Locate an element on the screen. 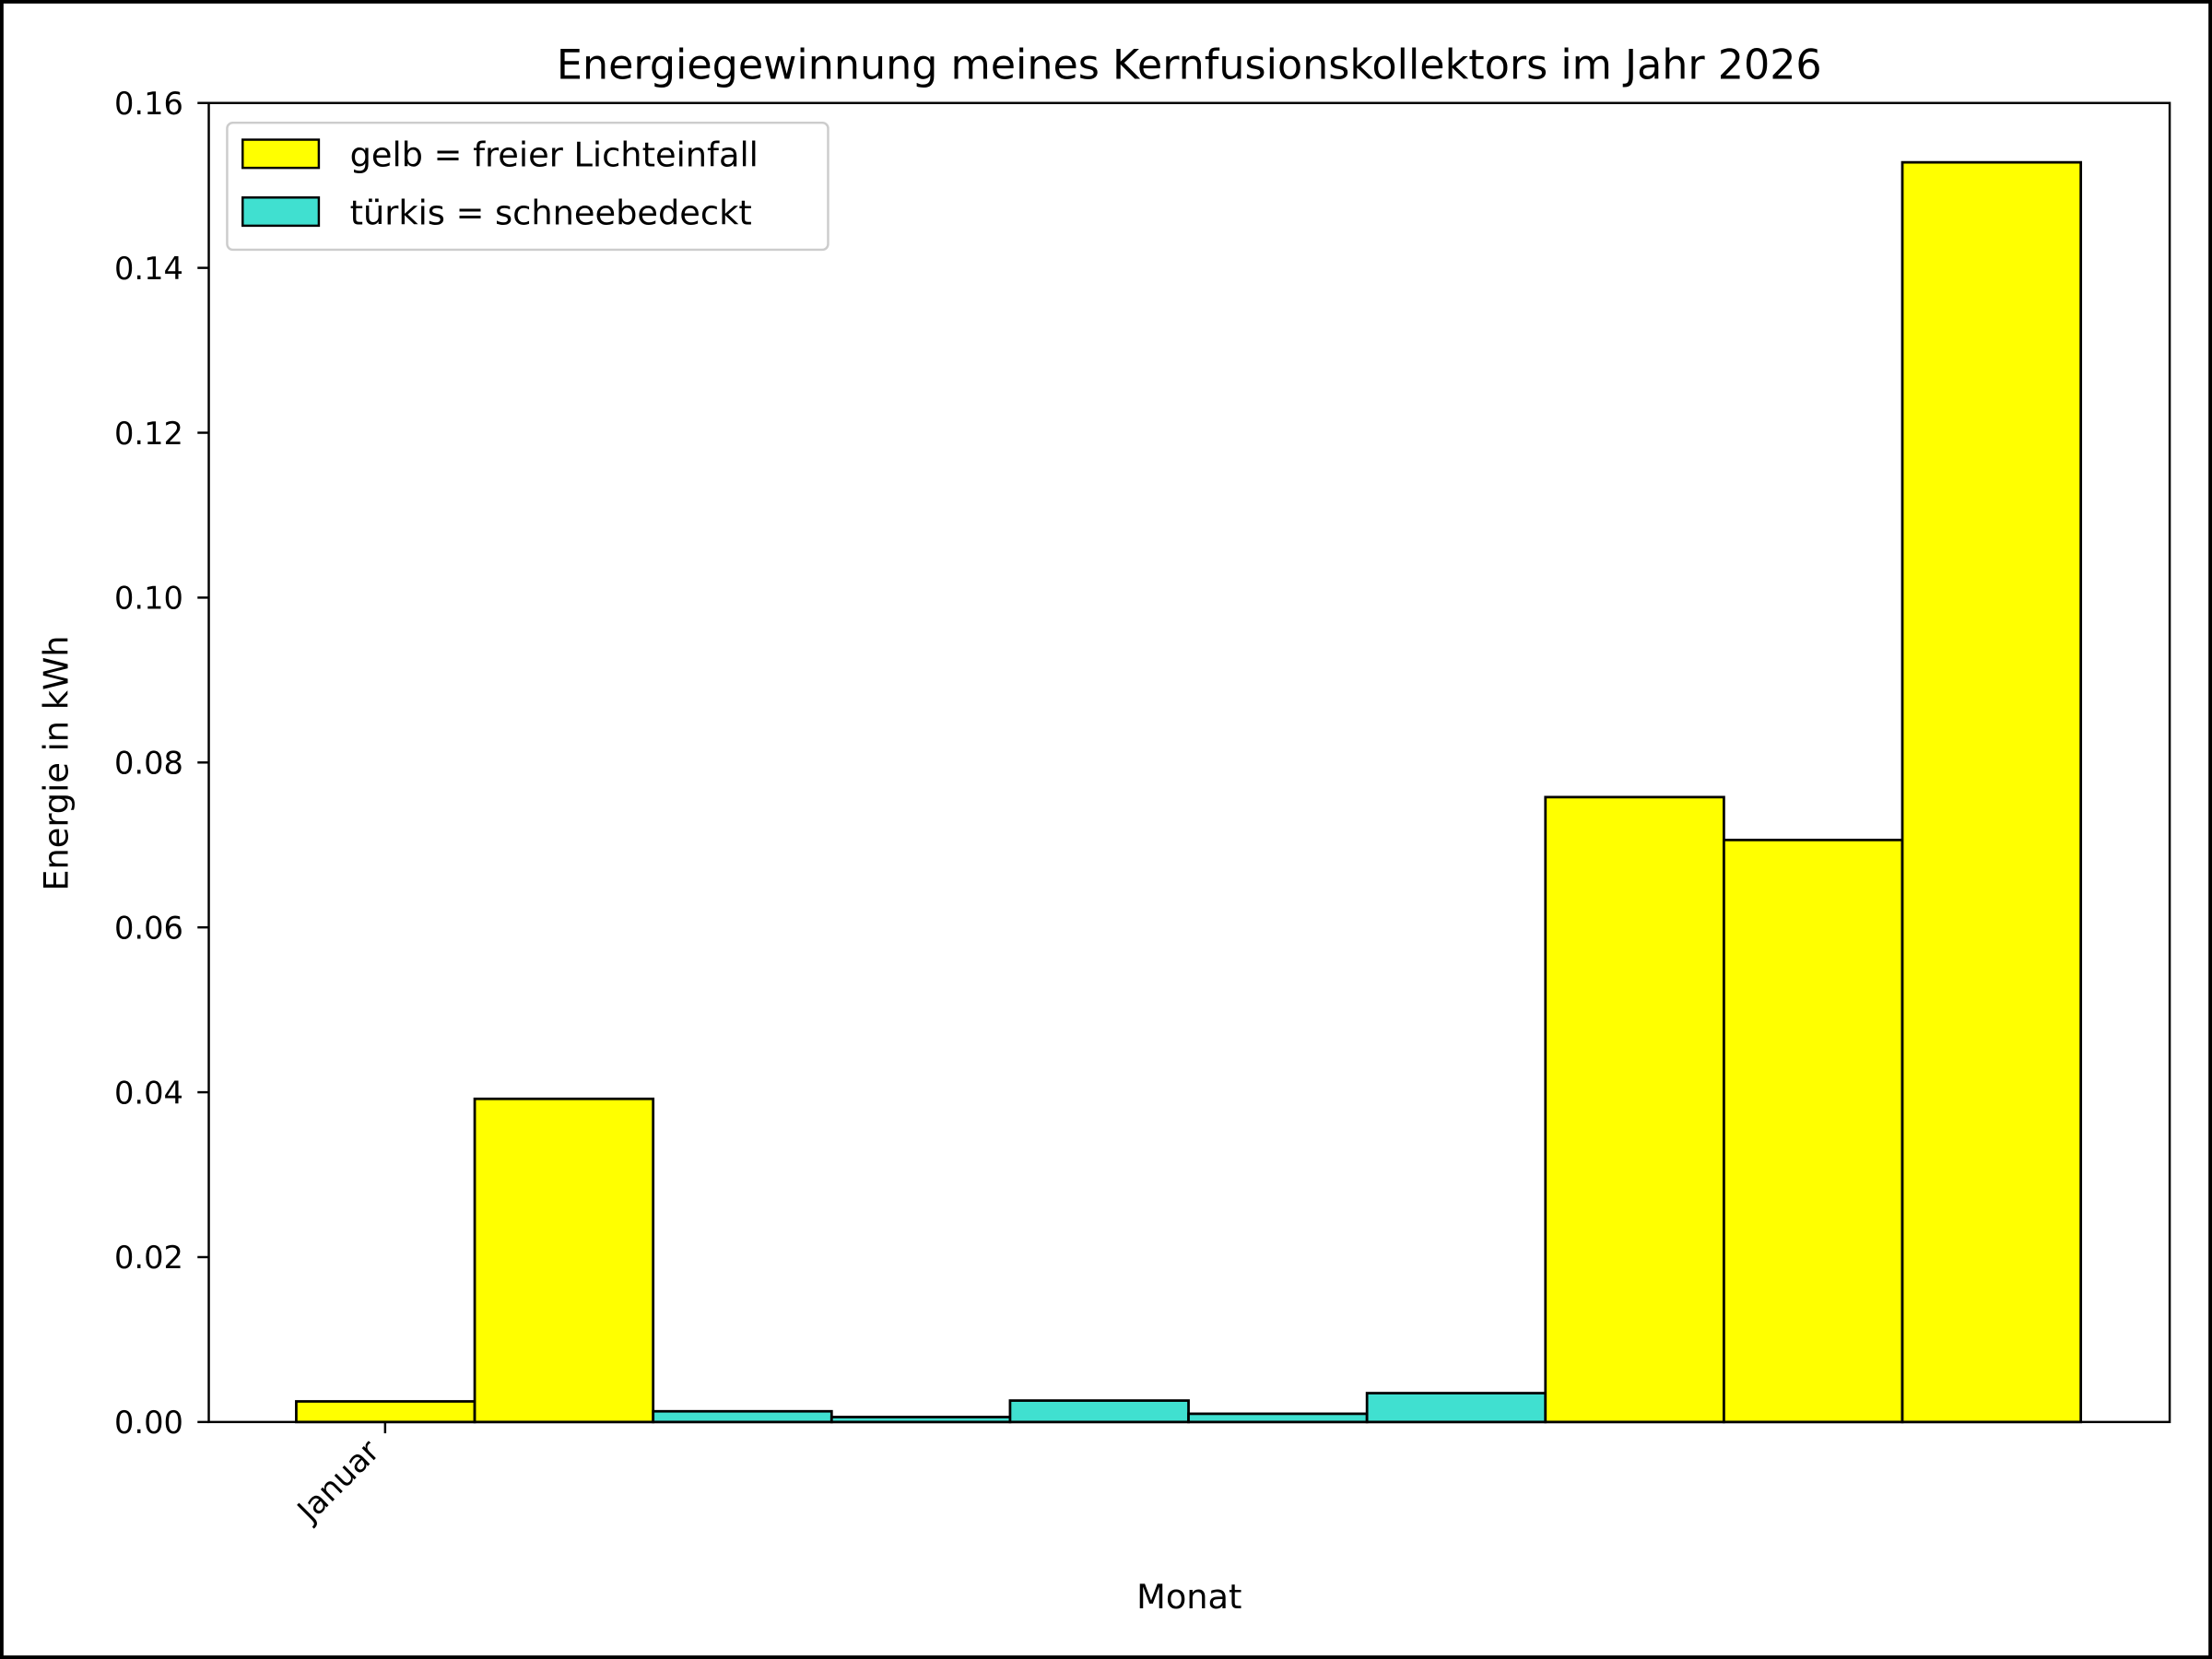 Image resolution: width=2212 pixels, height=1659 pixels. y-tick-label: 0.00 is located at coordinates (148, 1423).